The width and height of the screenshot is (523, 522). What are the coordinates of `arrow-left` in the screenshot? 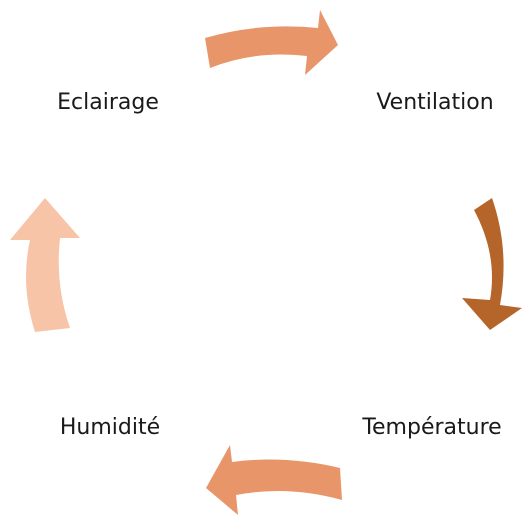 It's located at (45, 265).